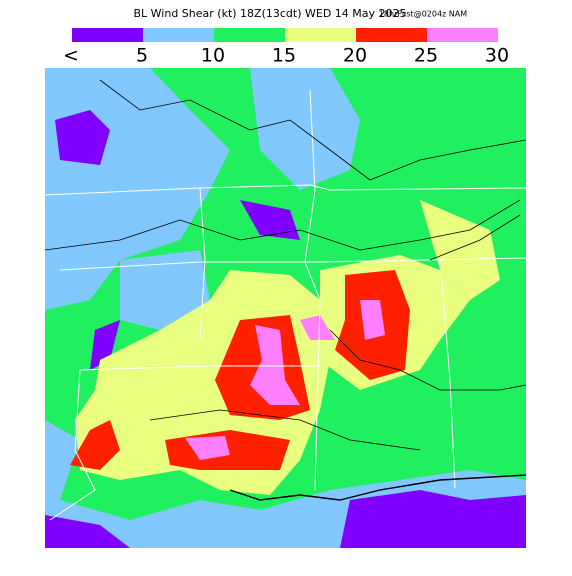 The height and width of the screenshot is (576, 572). Describe the element at coordinates (213, 56) in the screenshot. I see `colorbar-label: 10` at that location.